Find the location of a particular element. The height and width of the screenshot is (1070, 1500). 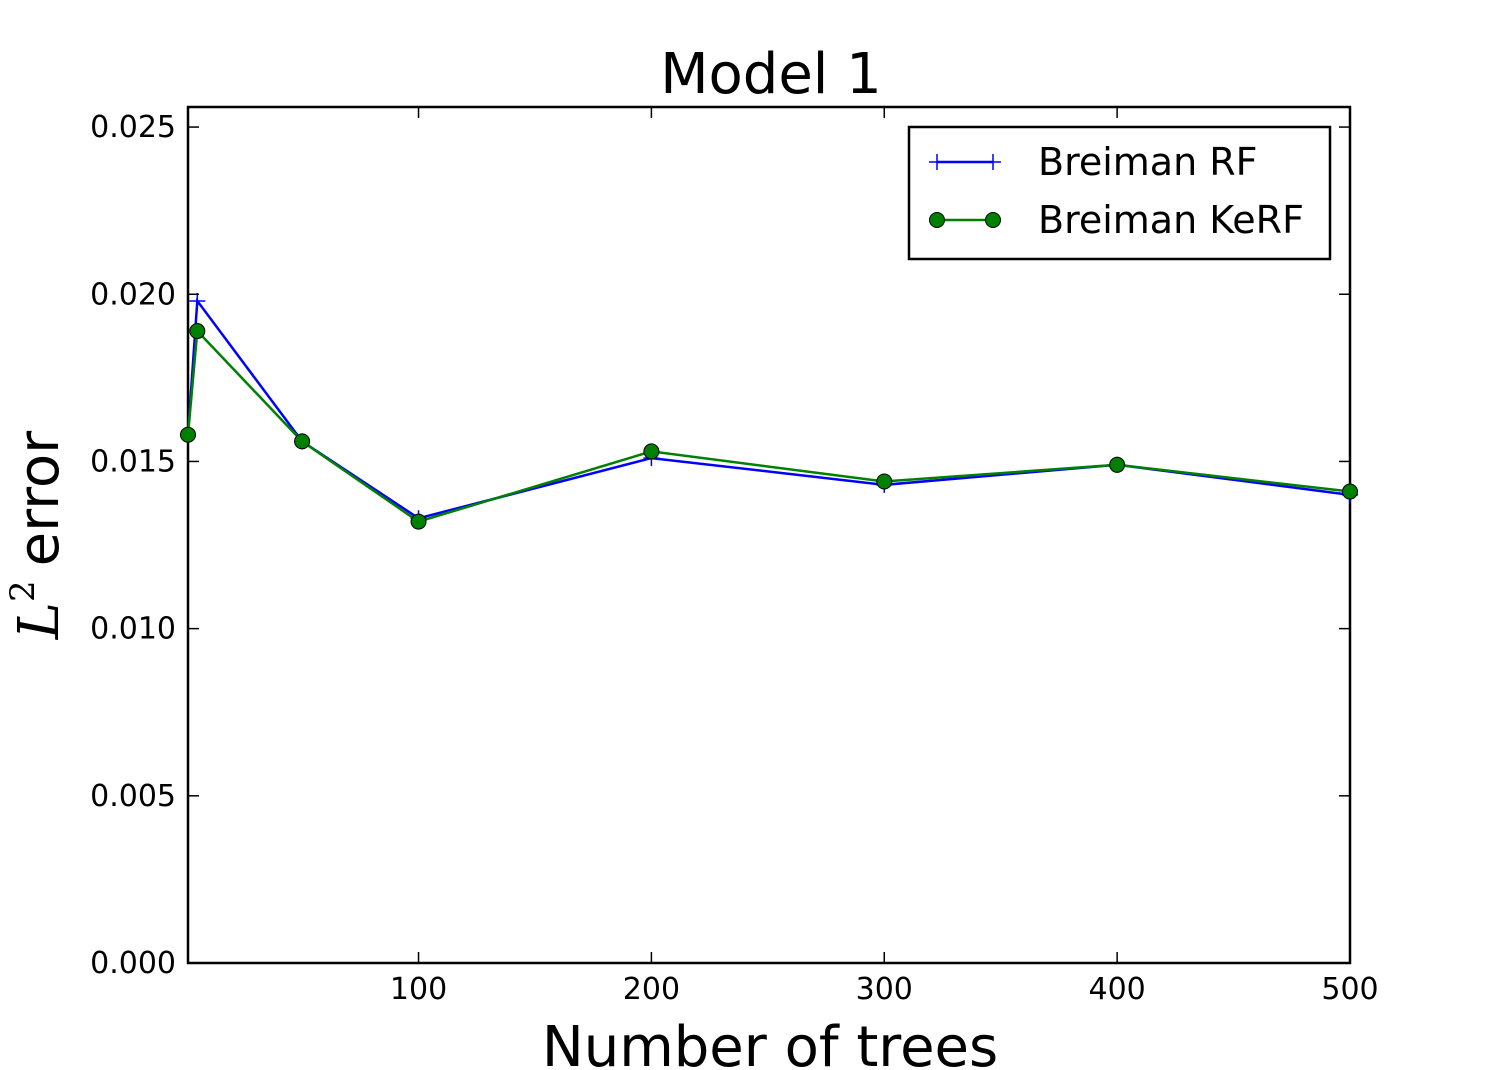

x-tick-label: 100 is located at coordinates (418, 989).